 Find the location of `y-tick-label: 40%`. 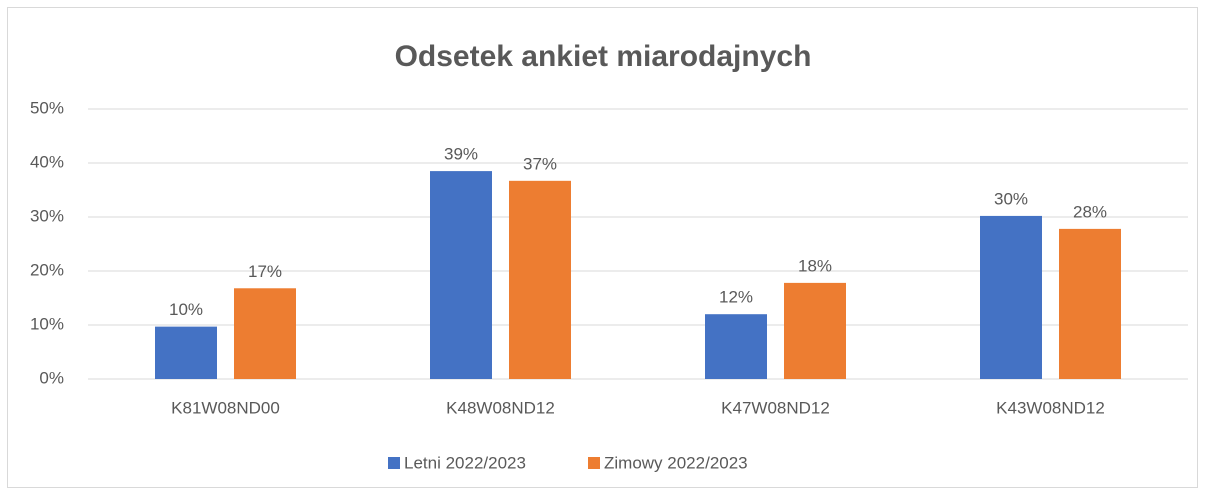

y-tick-label: 40% is located at coordinates (47, 161).